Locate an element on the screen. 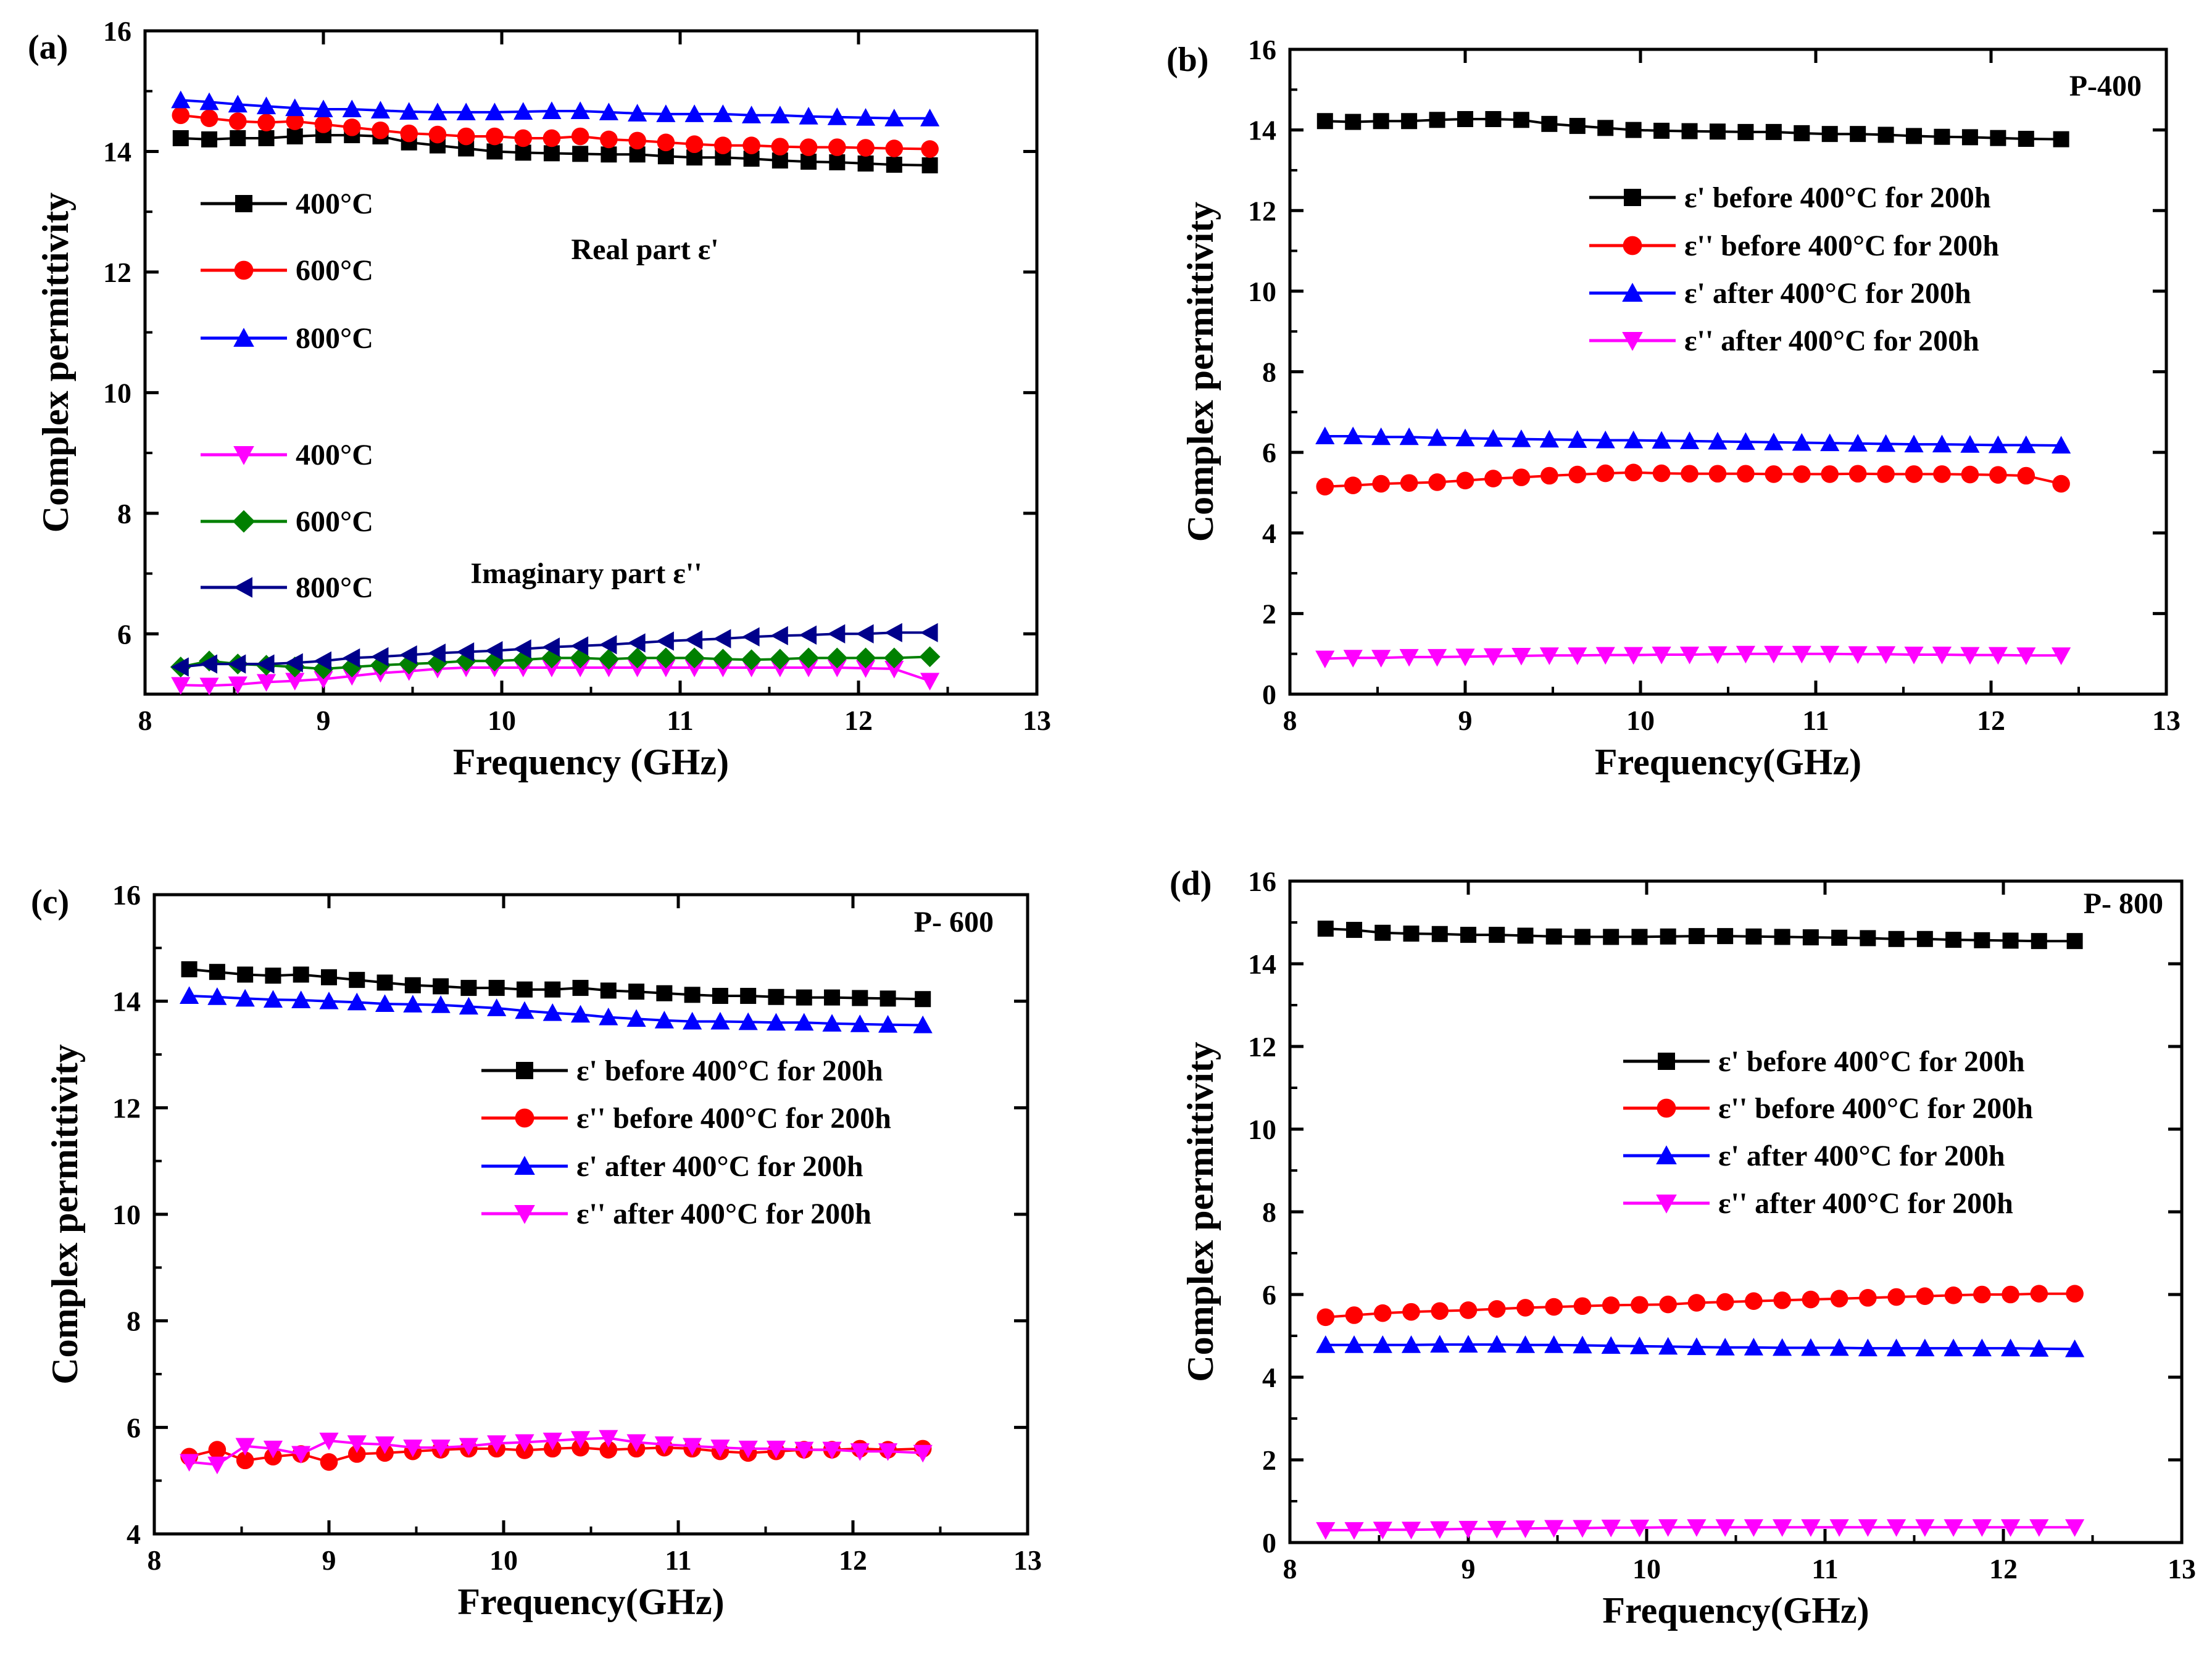 The height and width of the screenshot is (1653, 2212). y-tick-label: 0 is located at coordinates (1269, 694).